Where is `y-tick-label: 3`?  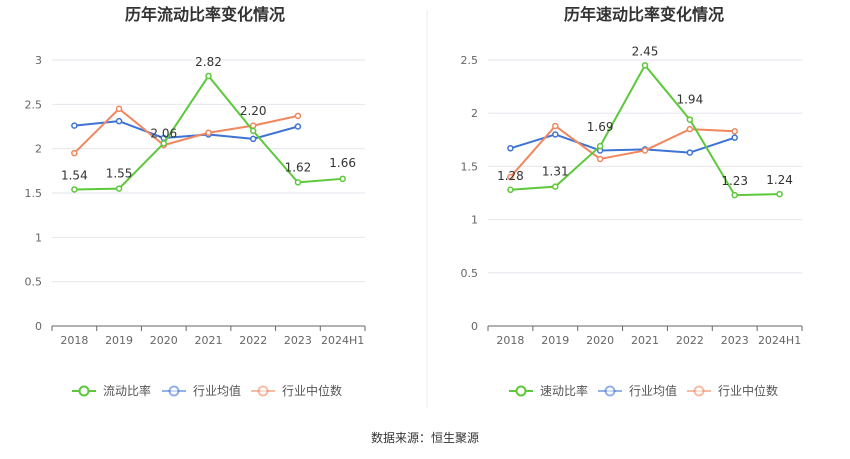
y-tick-label: 3 is located at coordinates (38, 60).